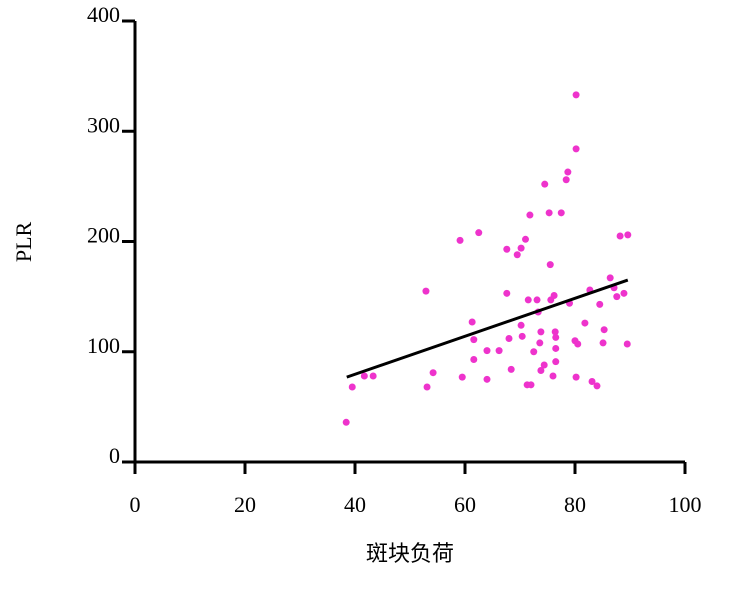  I want to click on x-tick-label: 100, so click(685, 504).